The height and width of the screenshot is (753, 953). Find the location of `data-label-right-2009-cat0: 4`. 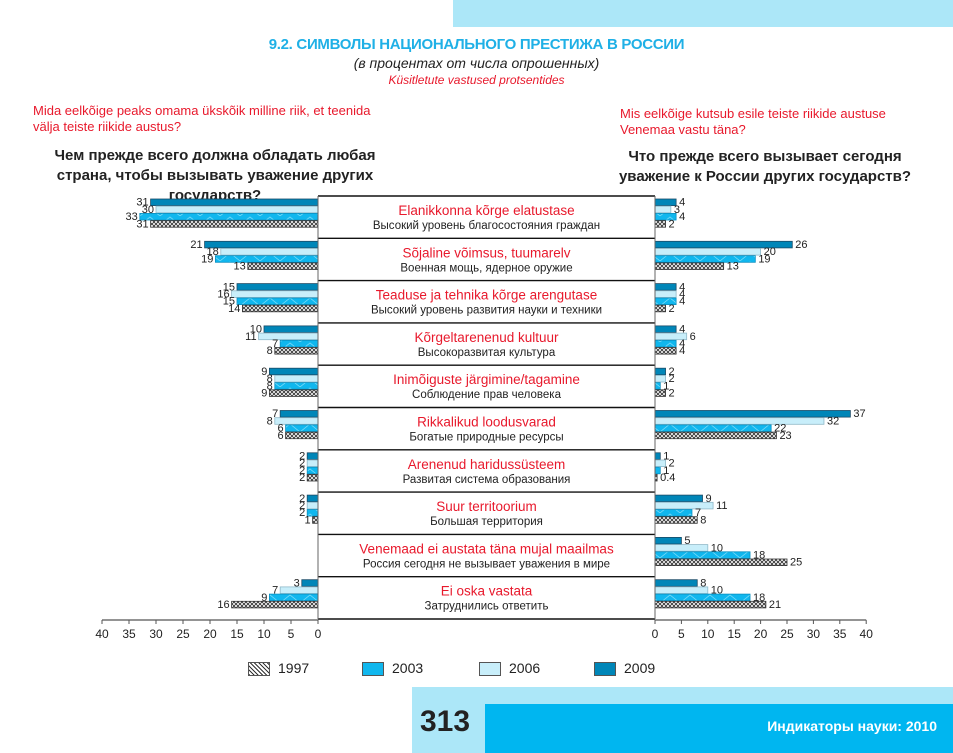

data-label-right-2009-cat0: 4 is located at coordinates (682, 203).